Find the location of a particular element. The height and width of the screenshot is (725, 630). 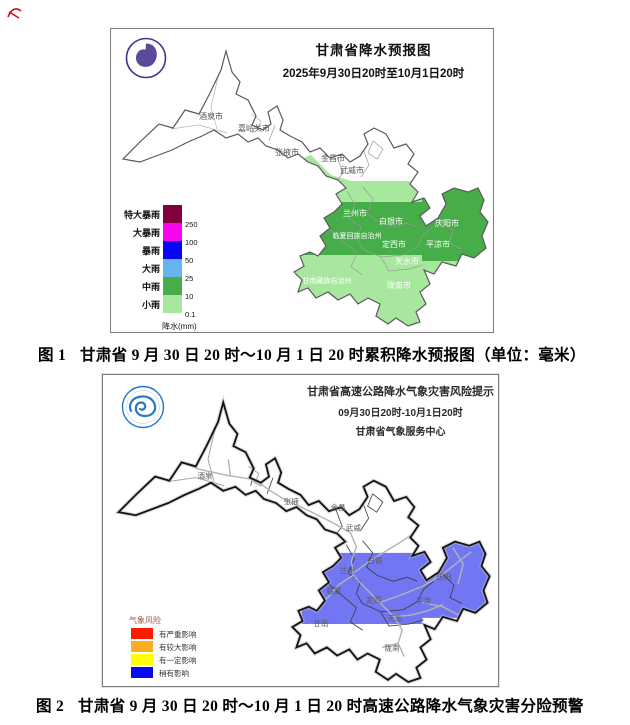

legend-threshold: 250 is located at coordinates (191, 224).